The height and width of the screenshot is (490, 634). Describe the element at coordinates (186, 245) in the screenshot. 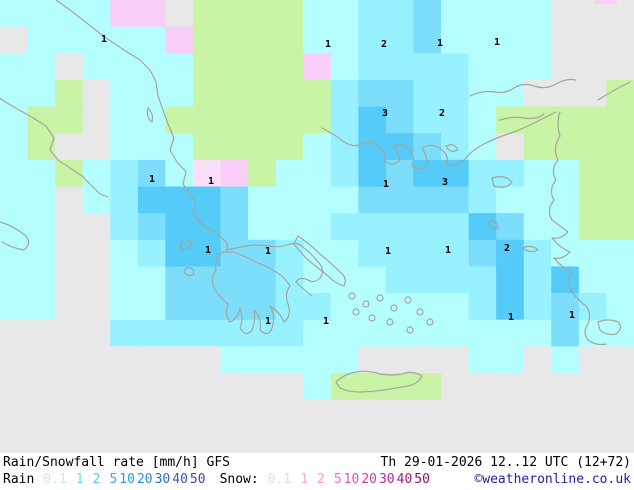

I see `coastline-kefalonia` at that location.